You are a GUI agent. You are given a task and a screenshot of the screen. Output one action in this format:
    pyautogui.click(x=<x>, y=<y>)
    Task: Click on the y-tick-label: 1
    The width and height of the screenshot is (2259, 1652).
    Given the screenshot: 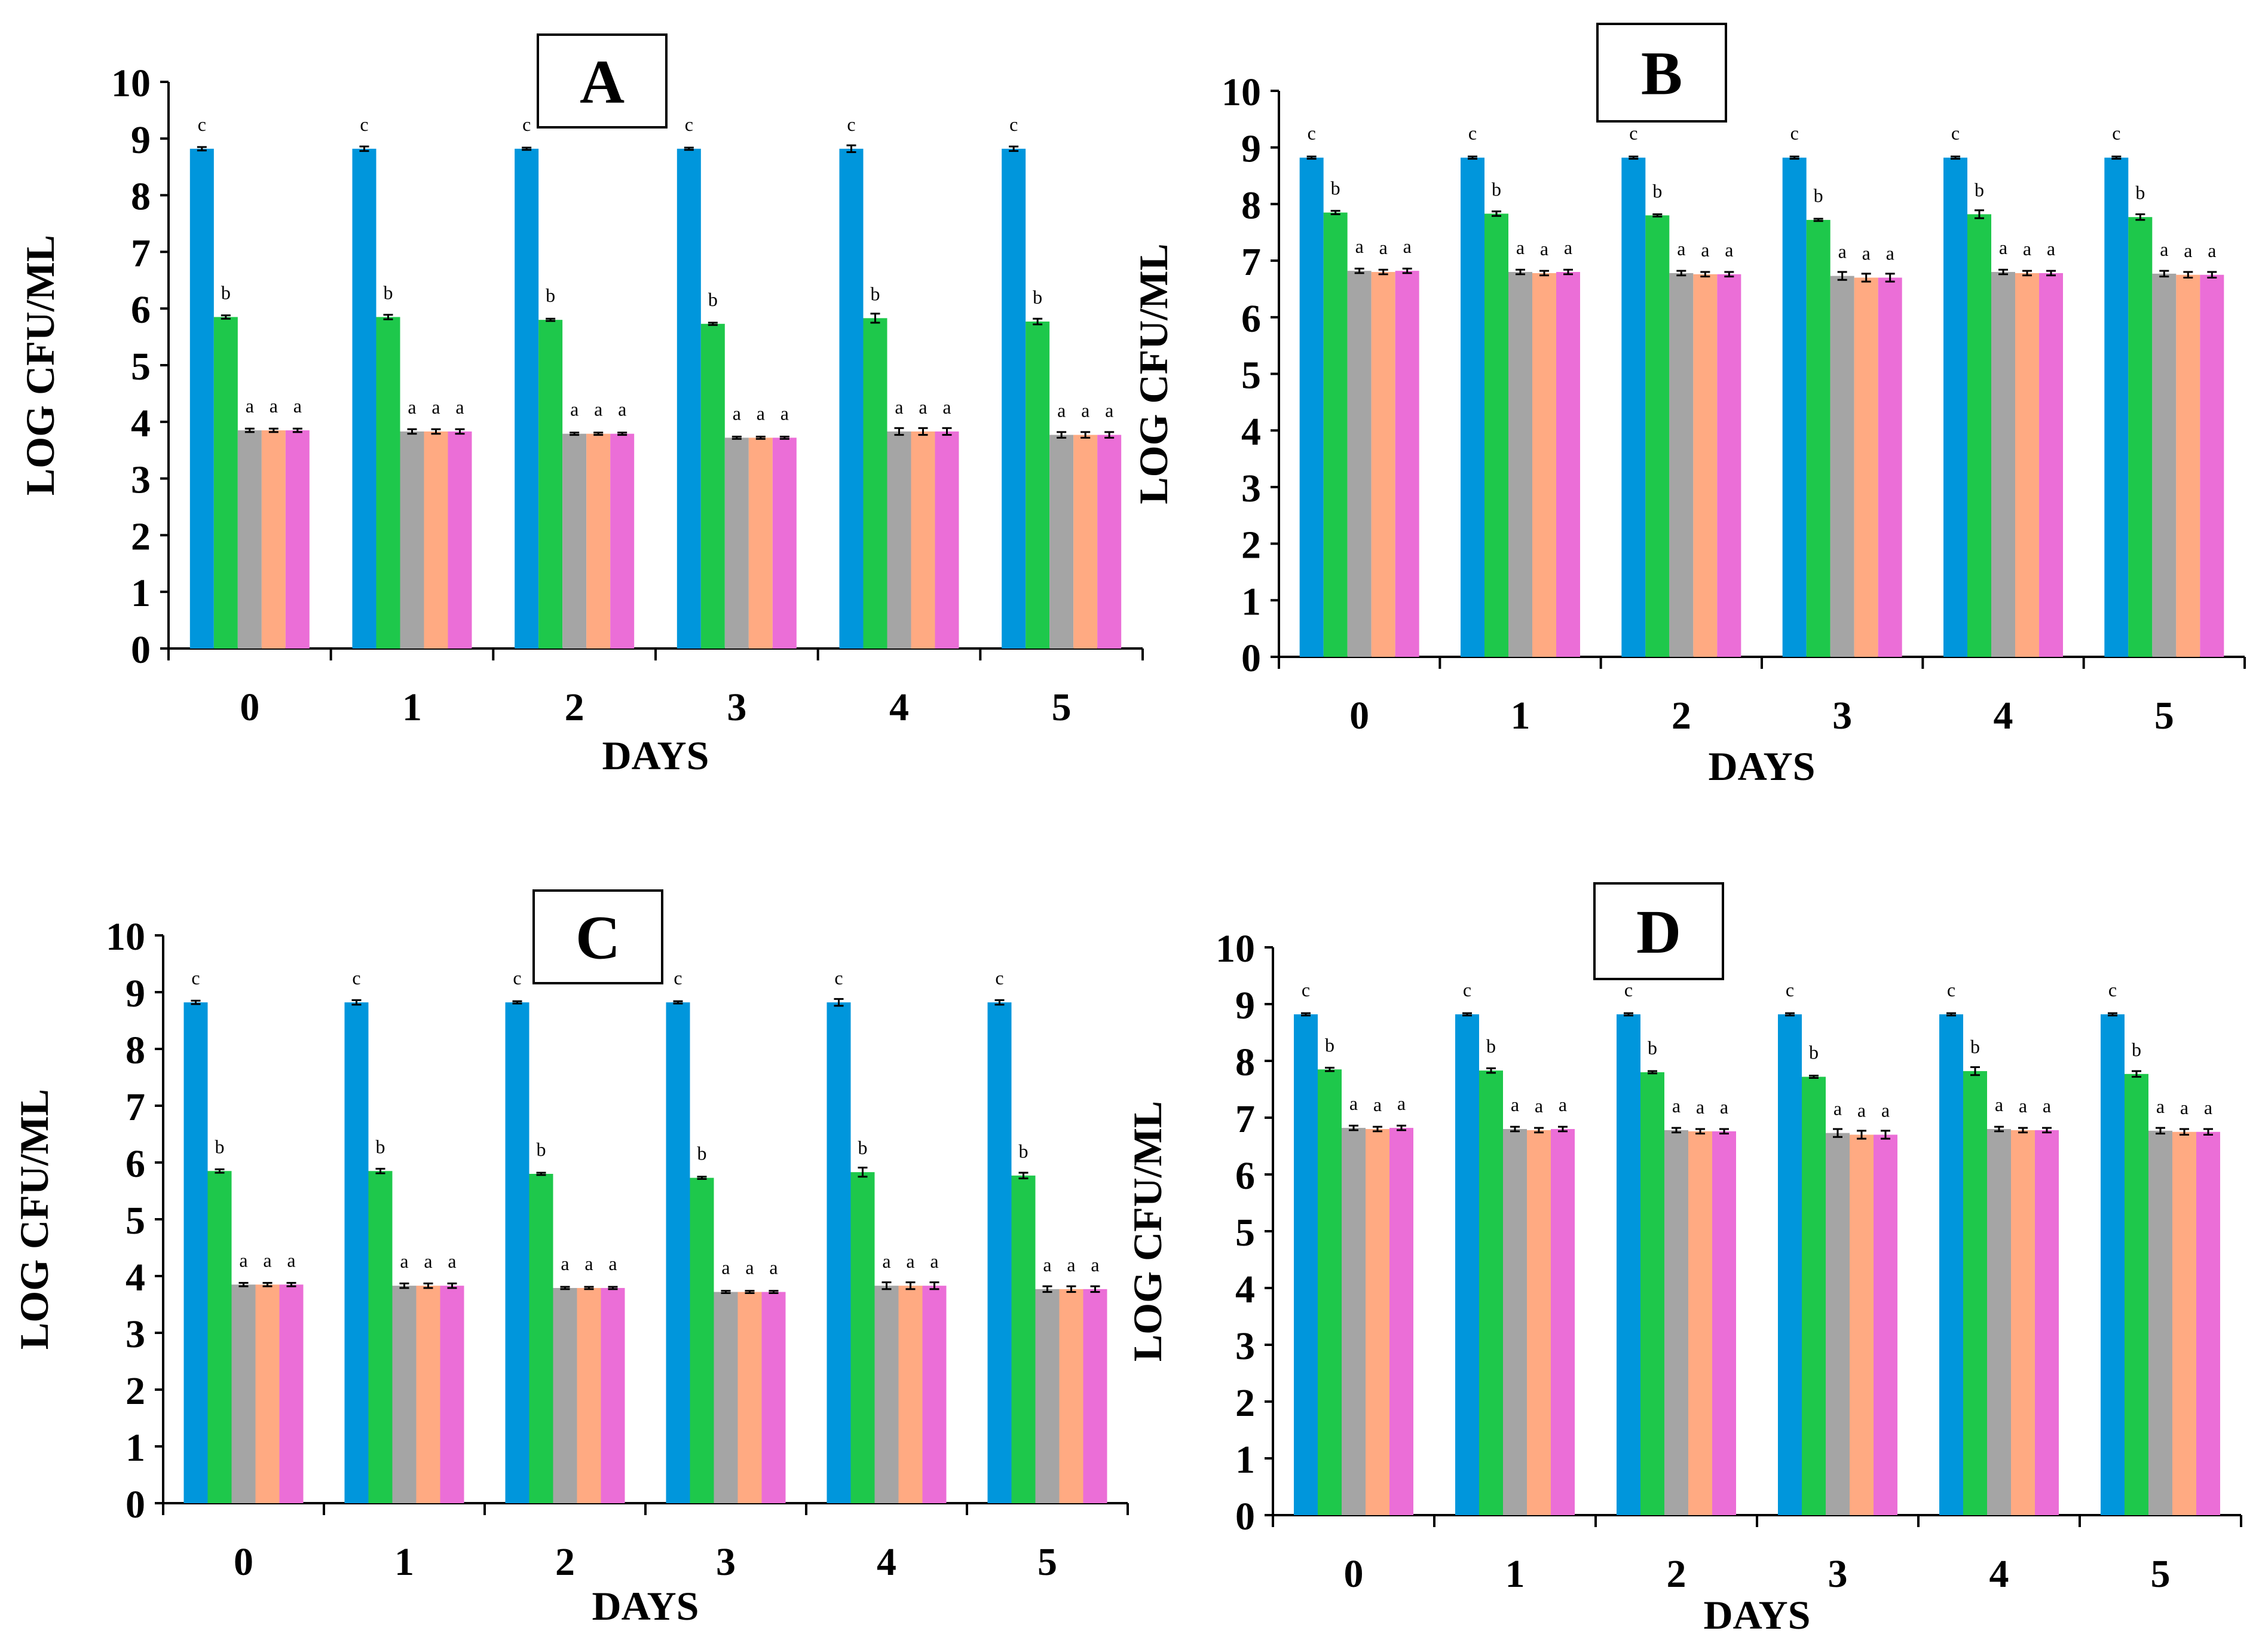 What is the action you would take?
    pyautogui.click(x=135, y=1448)
    